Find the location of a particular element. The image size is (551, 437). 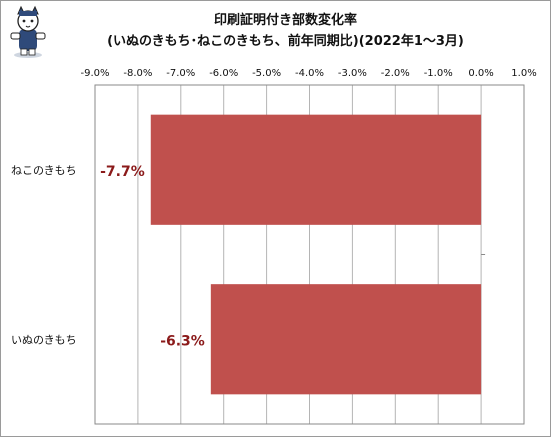

category-label: ねこのきもち is located at coordinates (44, 170).